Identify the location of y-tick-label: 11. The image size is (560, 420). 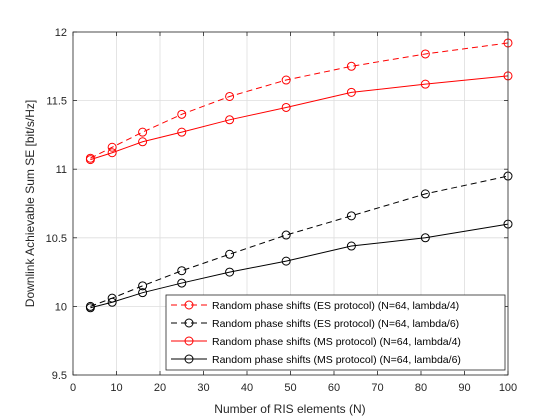
(61, 170).